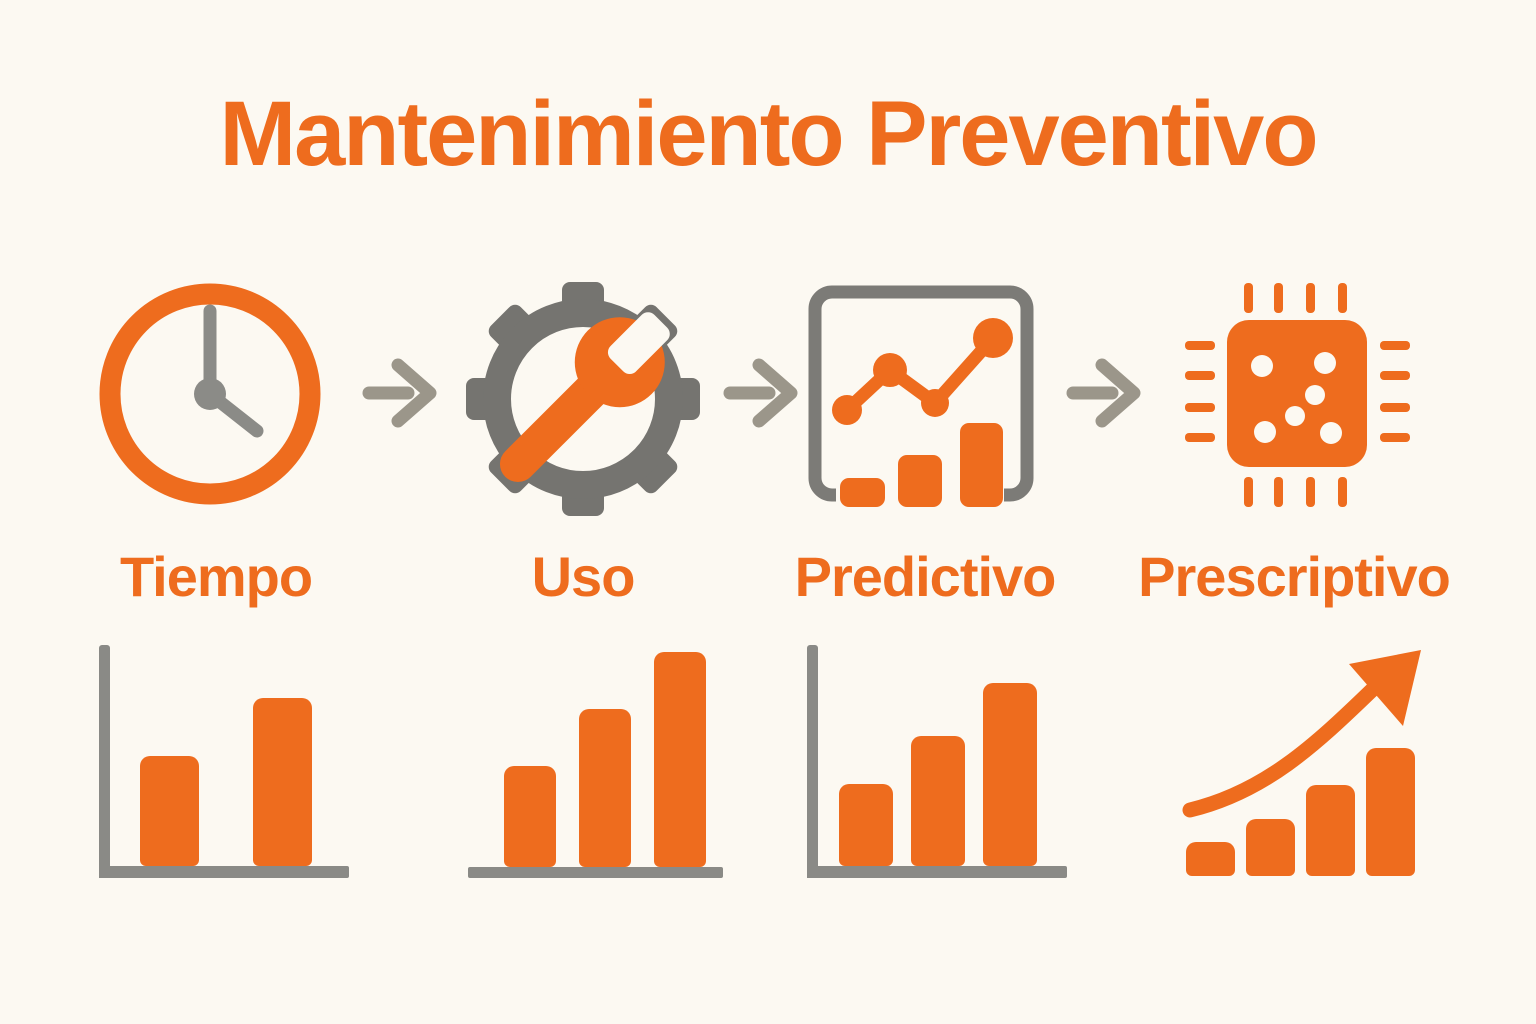  I want to click on microchip-icon, so click(1297, 398).